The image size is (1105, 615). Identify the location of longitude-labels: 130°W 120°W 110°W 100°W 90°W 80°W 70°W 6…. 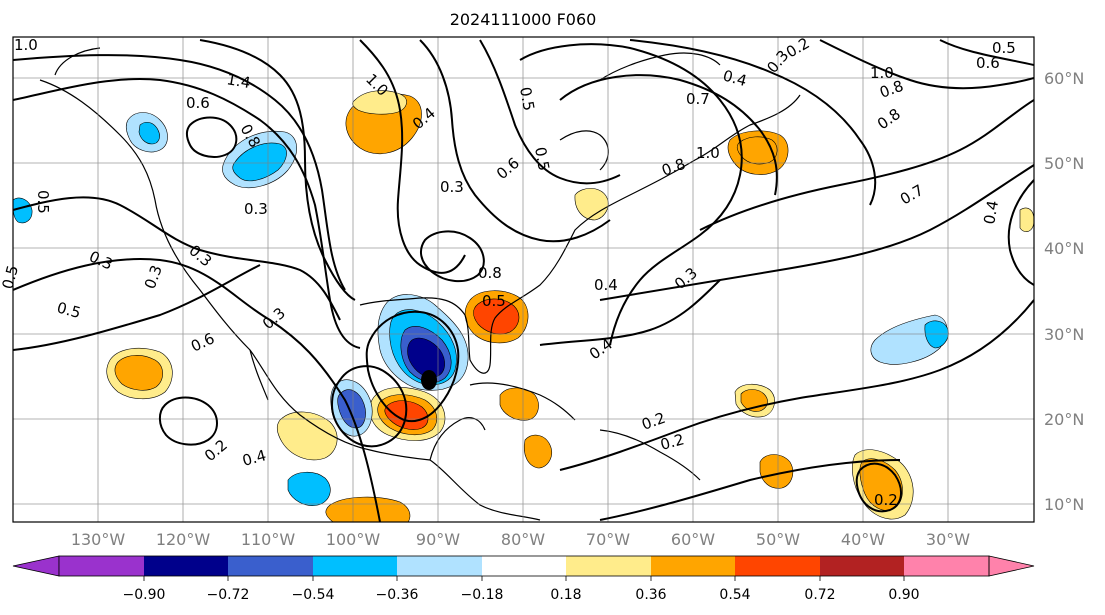
(520, 539).